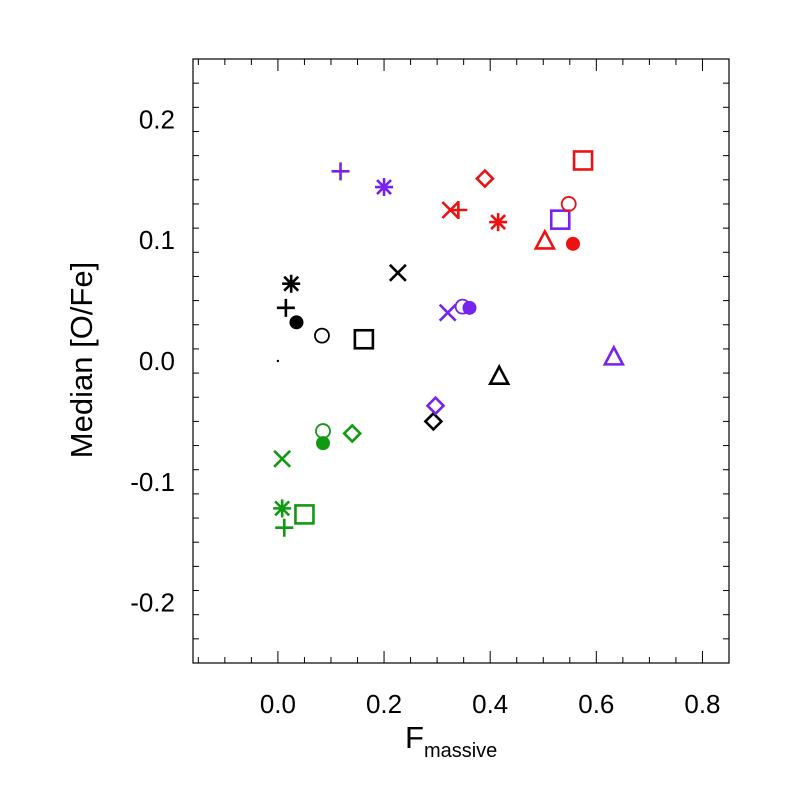  I want to click on y-tick-label: 0.2, so click(157, 119).